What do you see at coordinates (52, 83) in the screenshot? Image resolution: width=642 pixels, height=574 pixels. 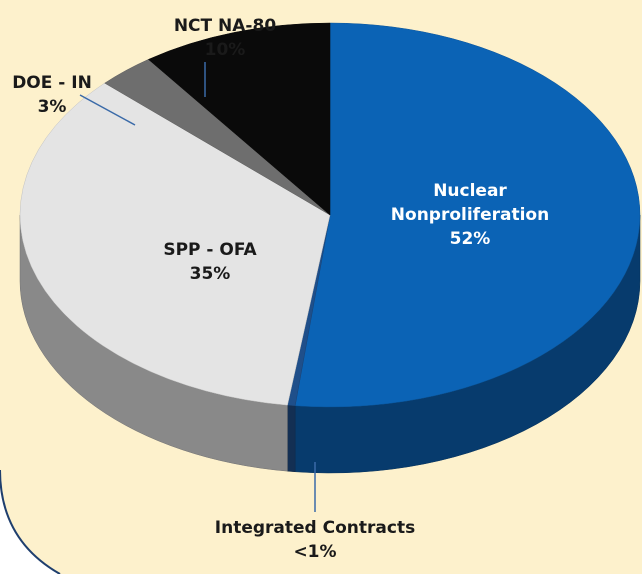 I see `category-label: DOE - IN` at bounding box center [52, 83].